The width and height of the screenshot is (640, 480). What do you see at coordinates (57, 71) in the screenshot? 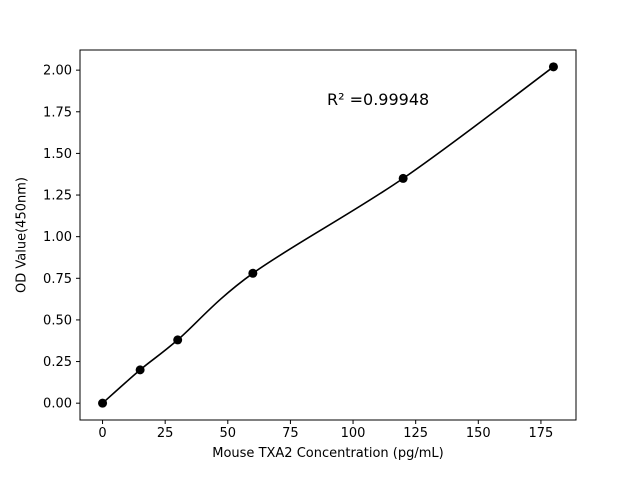
I see `y-tick-label: 2.00` at bounding box center [57, 71].